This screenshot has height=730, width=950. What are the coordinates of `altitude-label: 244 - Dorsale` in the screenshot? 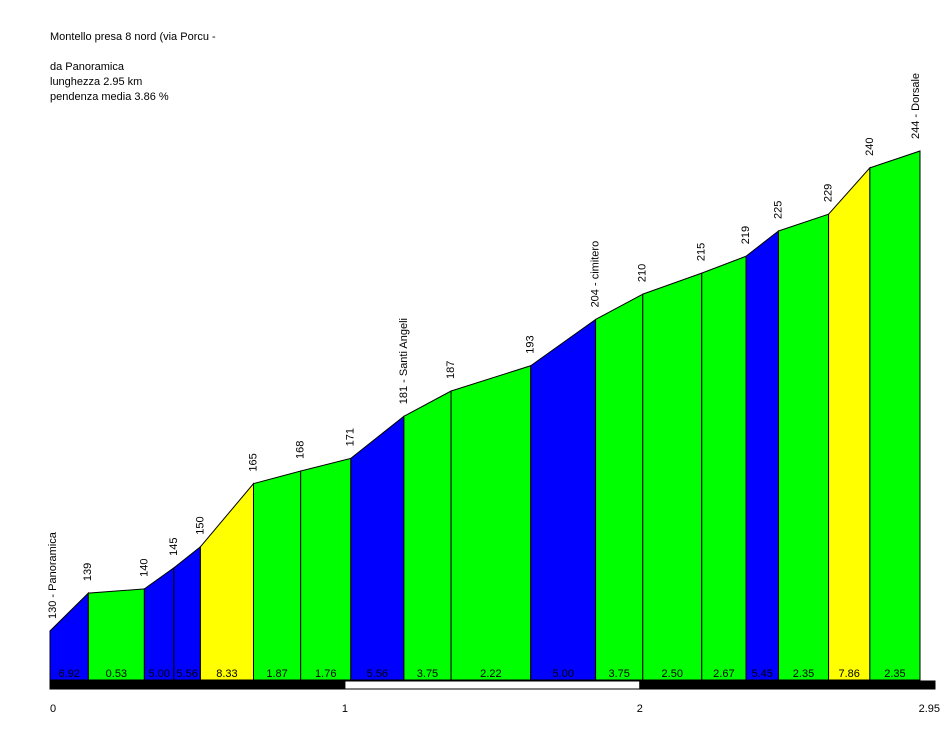 It's located at (916, 106).